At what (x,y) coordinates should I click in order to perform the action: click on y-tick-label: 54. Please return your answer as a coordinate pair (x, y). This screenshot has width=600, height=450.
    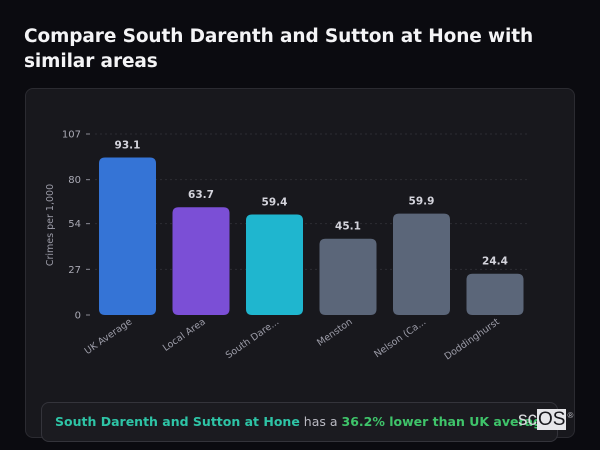
    Looking at the image, I should click on (74, 224).